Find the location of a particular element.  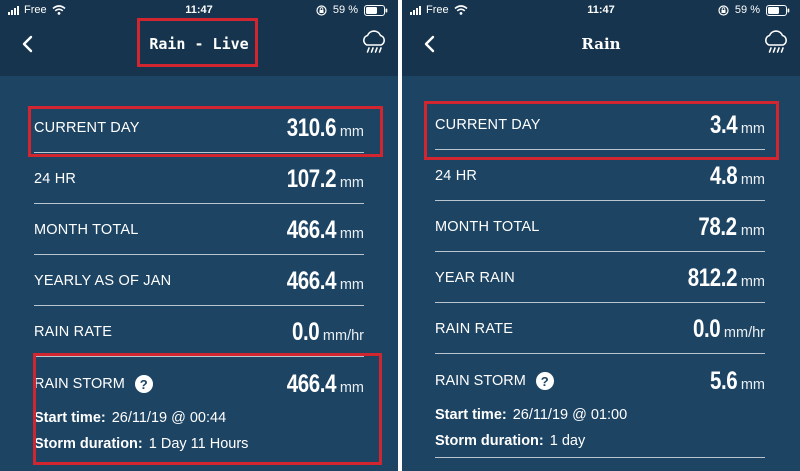

app-header: Free 11:47 59 % Rain - Live is located at coordinates (199, 38).